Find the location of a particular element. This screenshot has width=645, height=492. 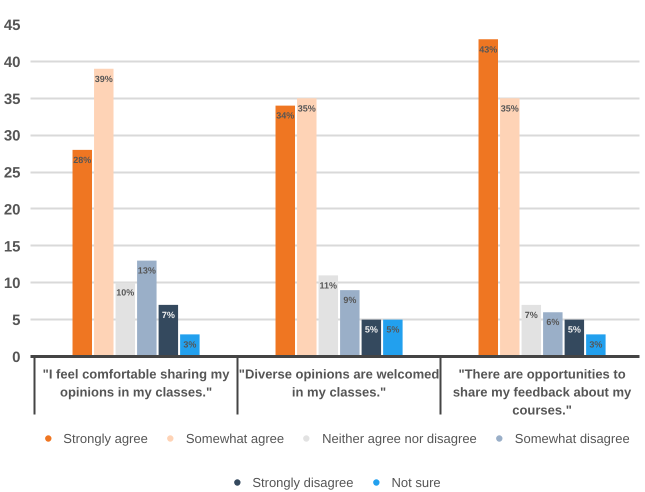

legend-label: Somewhat disagree is located at coordinates (572, 438).